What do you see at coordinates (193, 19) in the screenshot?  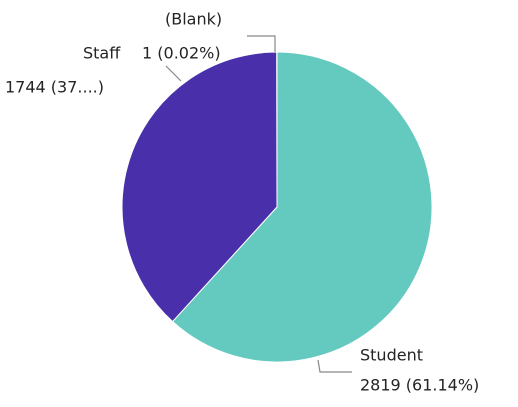 I see `category-label: (Blank)` at bounding box center [193, 19].